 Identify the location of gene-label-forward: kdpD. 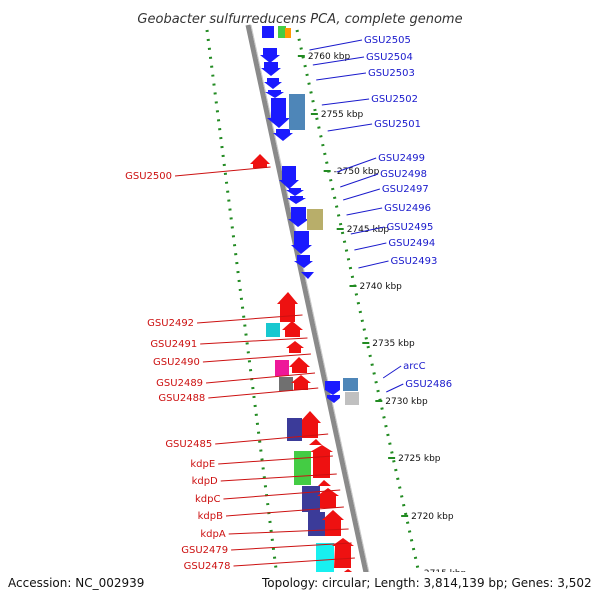
(205, 481).